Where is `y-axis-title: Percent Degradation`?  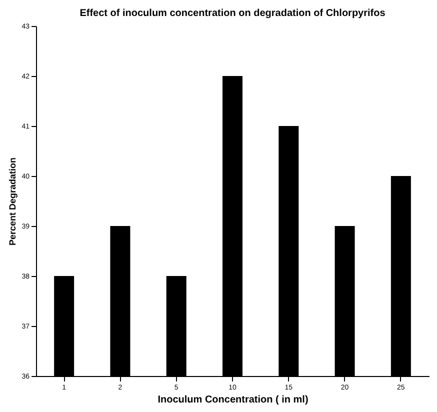
y-axis-title: Percent Degradation is located at coordinates (13, 201).